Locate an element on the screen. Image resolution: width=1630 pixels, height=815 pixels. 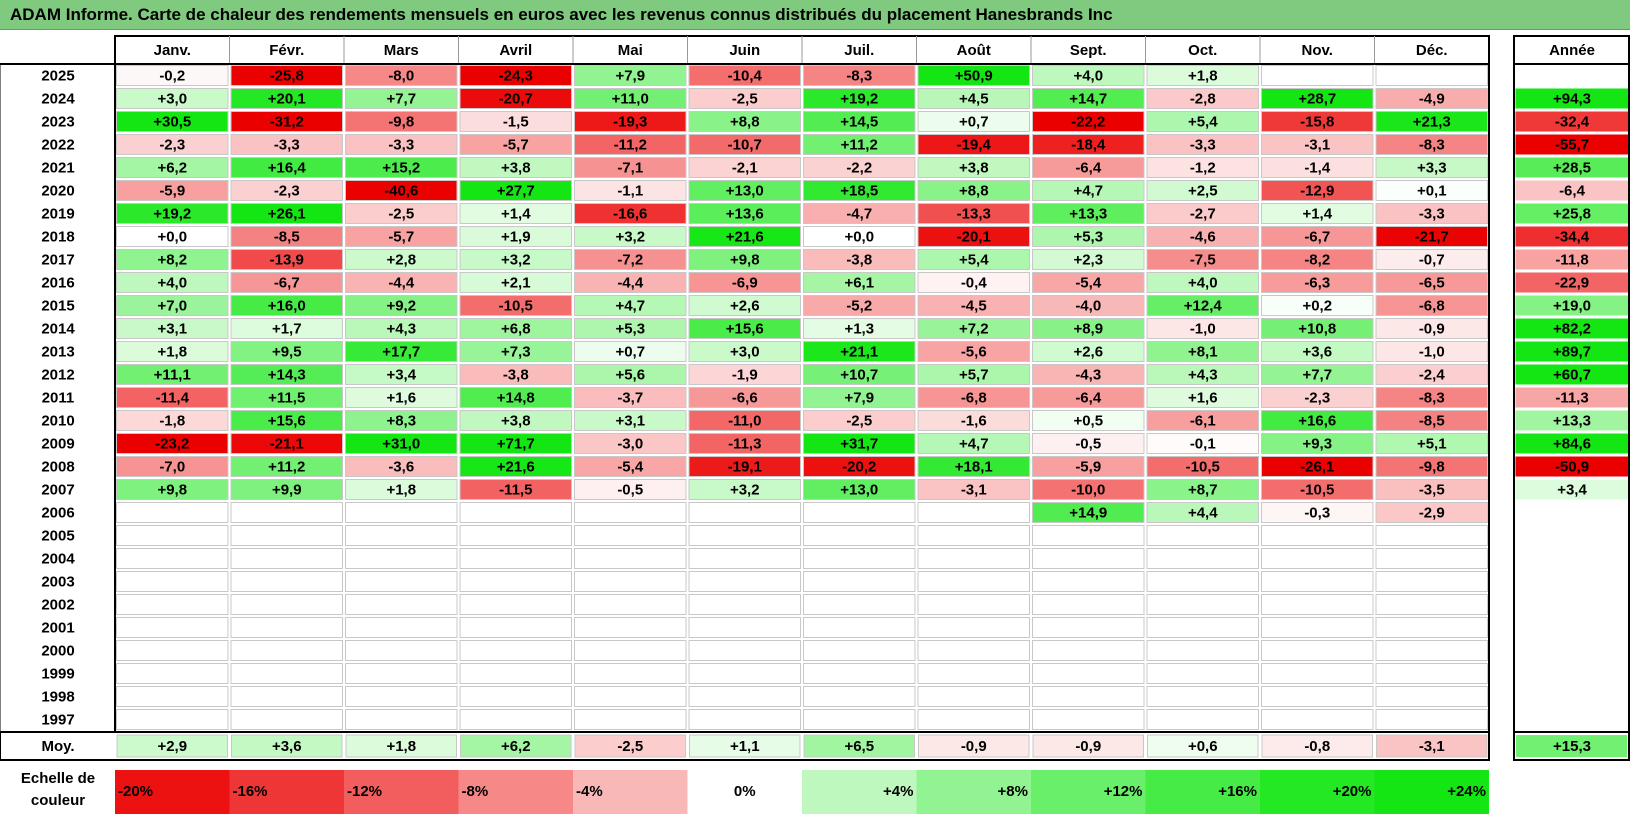
cell-value: -19,3 is located at coordinates (630, 121).